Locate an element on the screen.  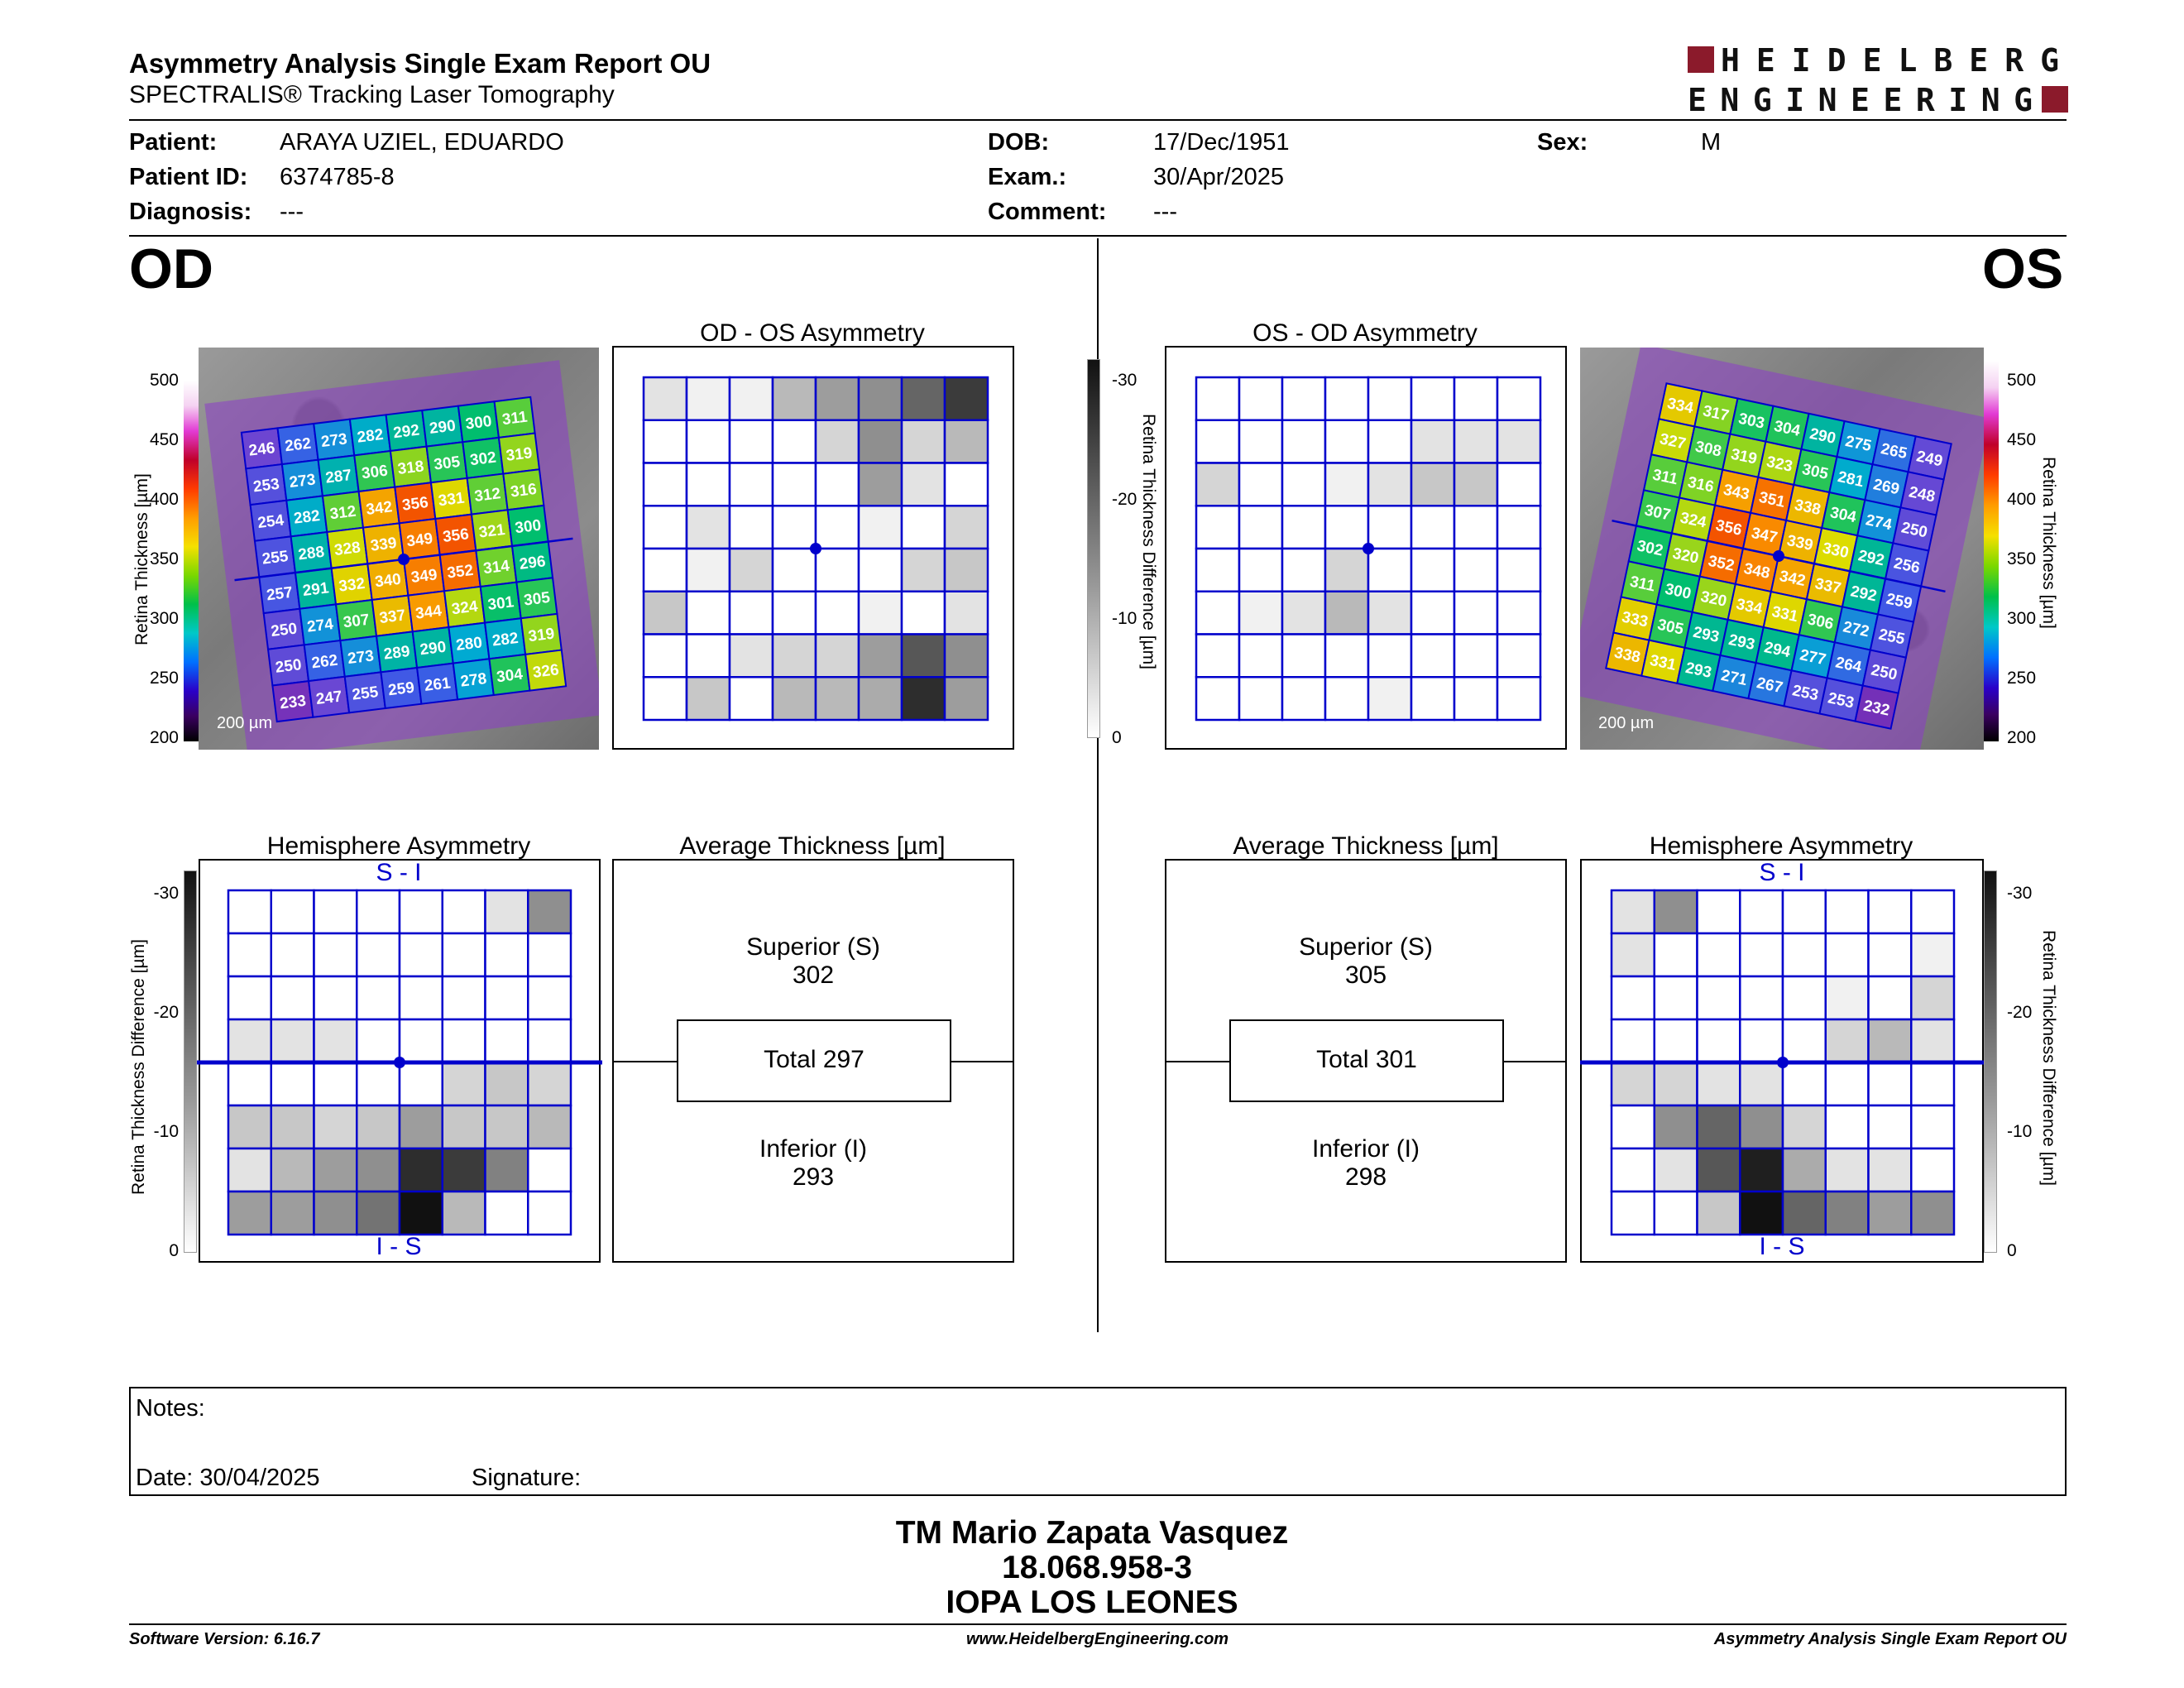
eye-label-os: OS is located at coordinates (2023, 268).